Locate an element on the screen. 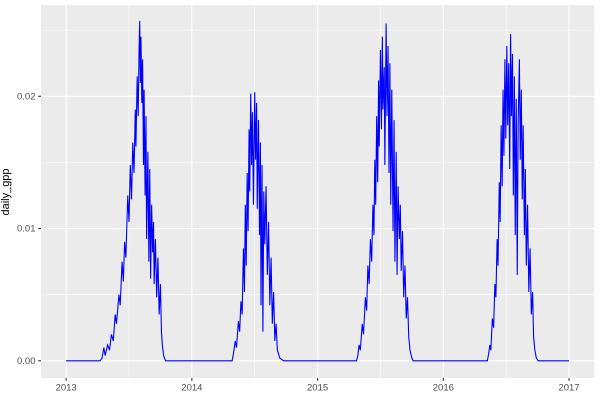  y-tick-label: 0.02 is located at coordinates (26, 96).